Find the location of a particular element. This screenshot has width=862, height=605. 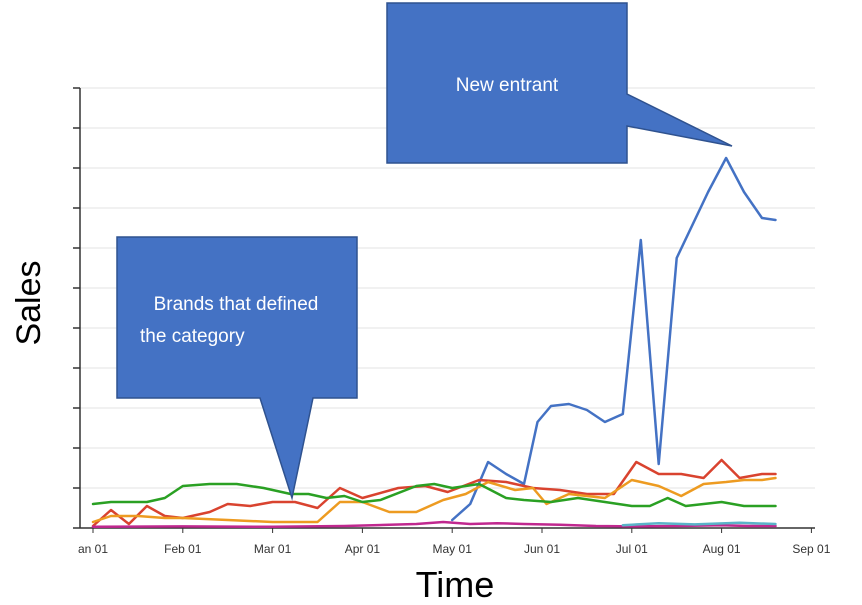

callout-brands-text: the category is located at coordinates (192, 336).